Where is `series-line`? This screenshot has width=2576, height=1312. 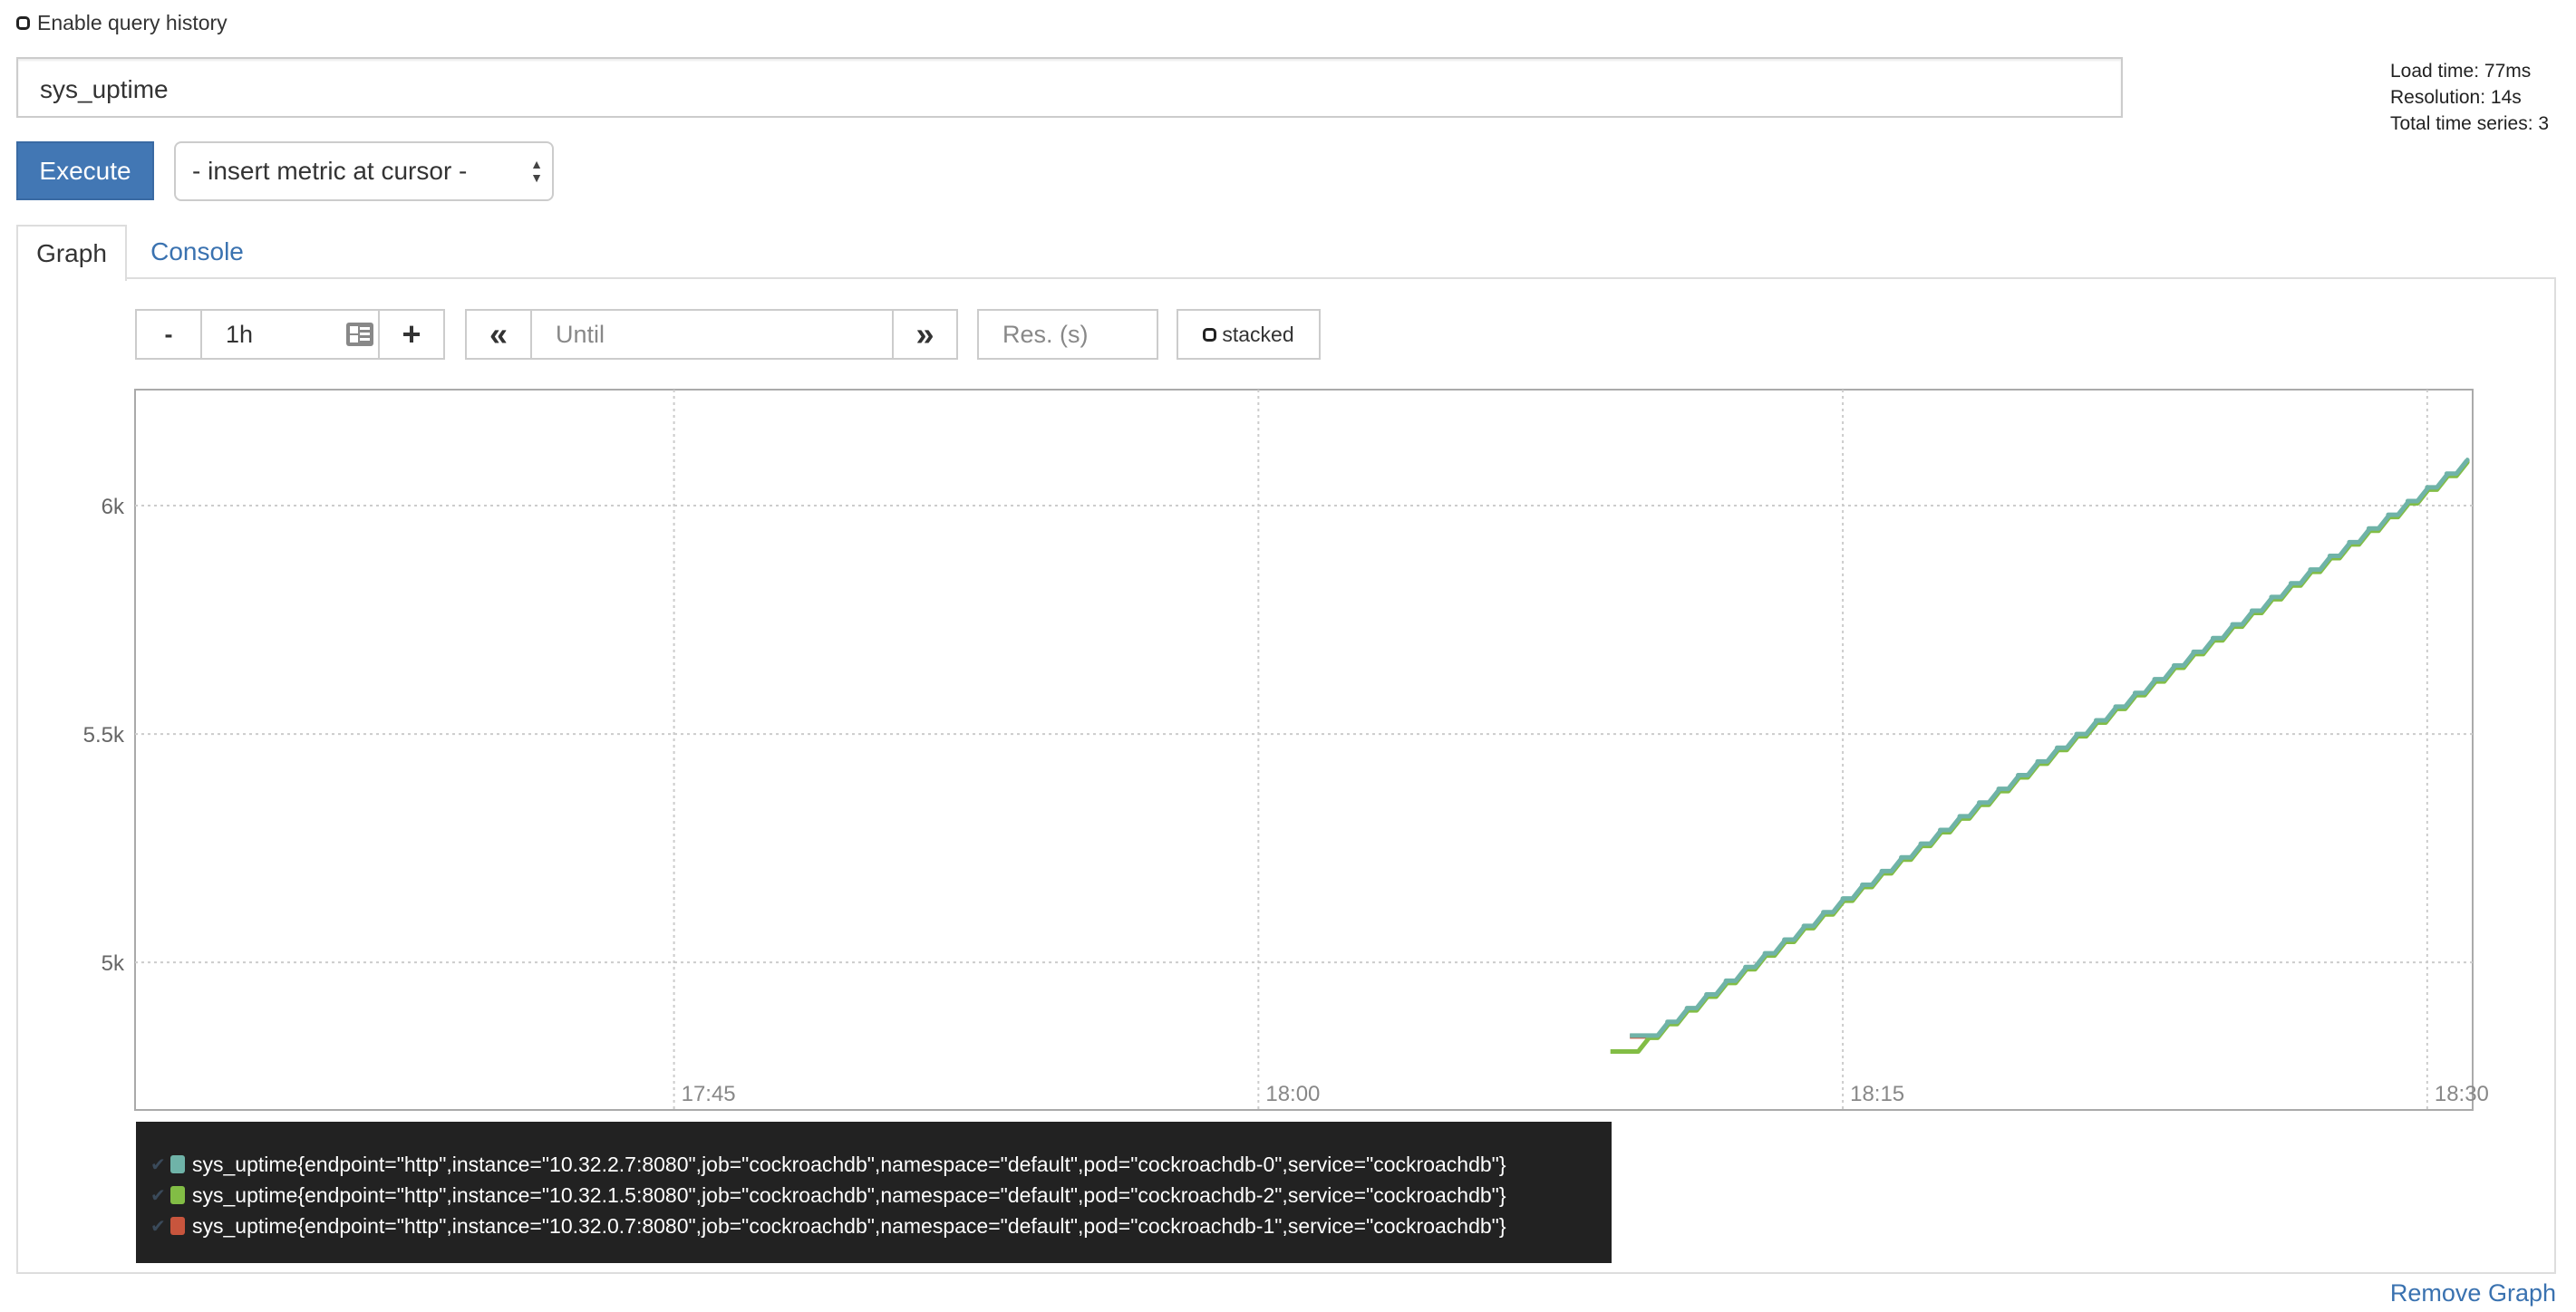
series-line is located at coordinates (2050, 748).